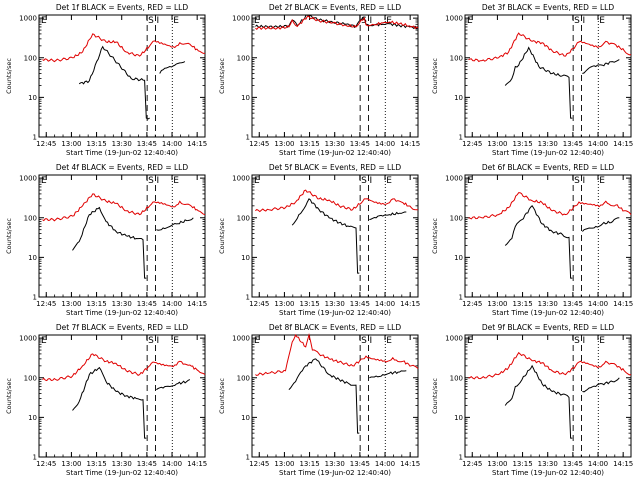 The height and width of the screenshot is (480, 640). I want to click on panel-title: Det 3f BLACK = Events, RED = LLD, so click(548, 7).